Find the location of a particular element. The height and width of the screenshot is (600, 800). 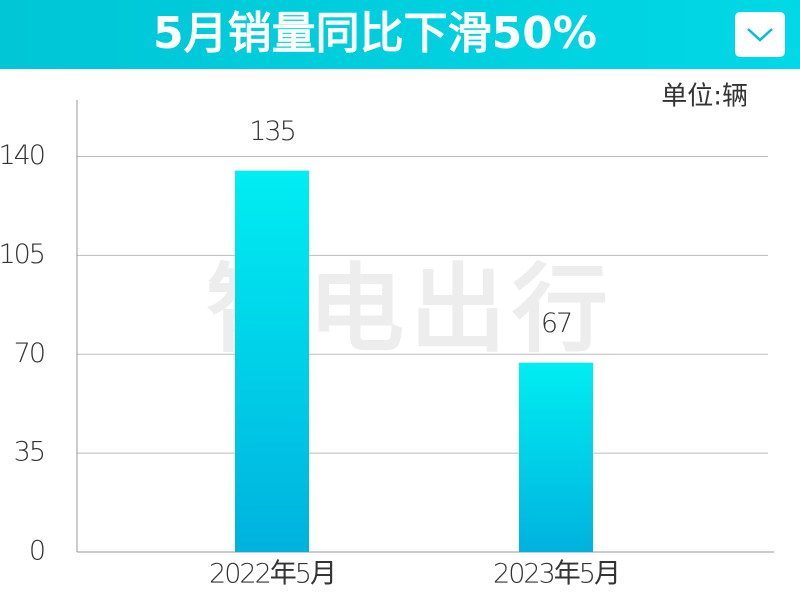

y-tick-label: 140 is located at coordinates (22, 155).